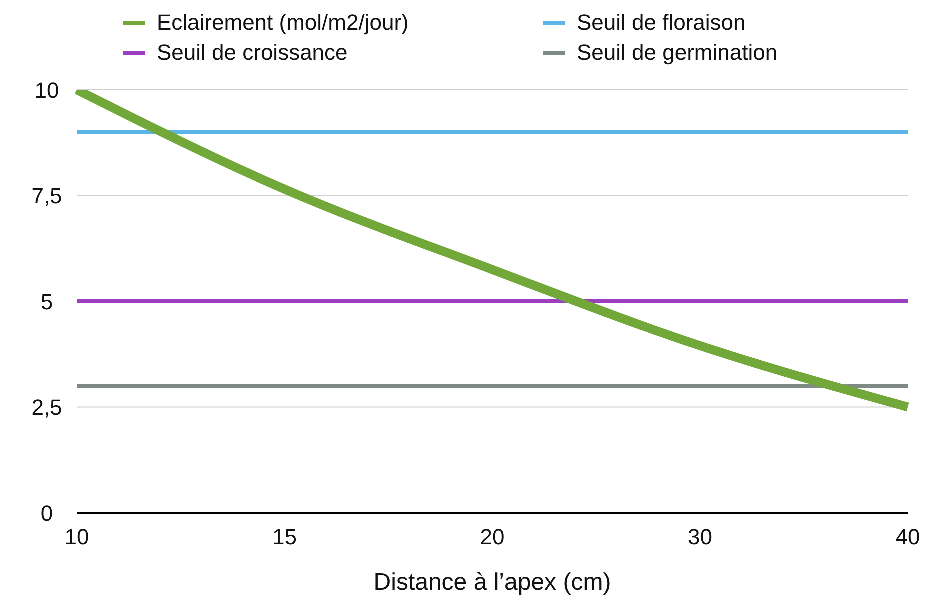 This screenshot has height=609, width=928. Describe the element at coordinates (77, 537) in the screenshot. I see `x-tick-label: 10` at that location.